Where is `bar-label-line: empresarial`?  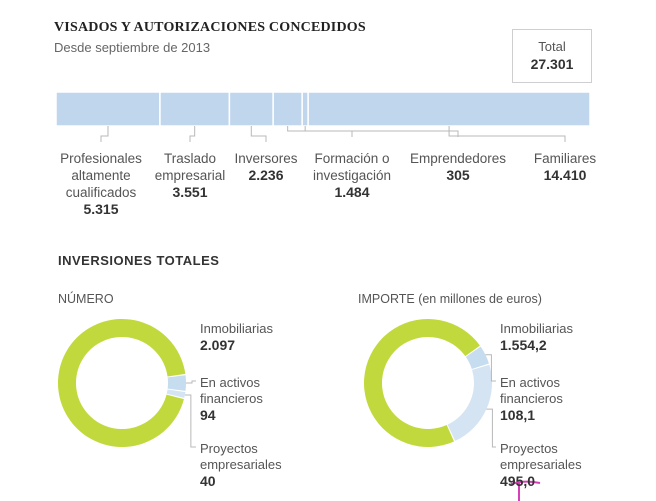
bar-label-line: empresarial is located at coordinates (190, 175).